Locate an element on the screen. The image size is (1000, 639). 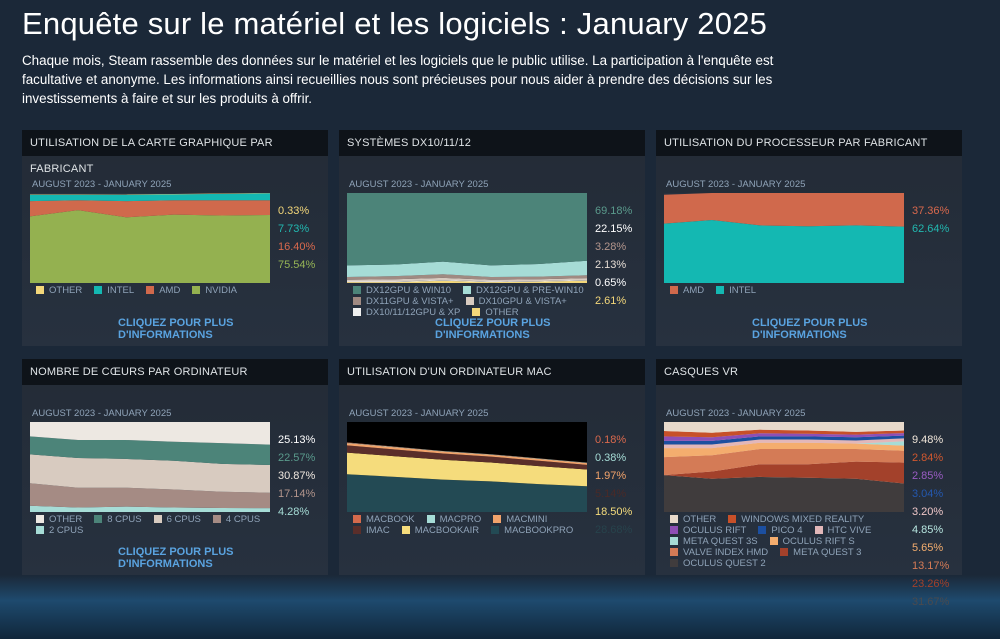
panel-title: NOMBRE DE CŒURS PAR ORDINATEUR is located at coordinates (175, 372).